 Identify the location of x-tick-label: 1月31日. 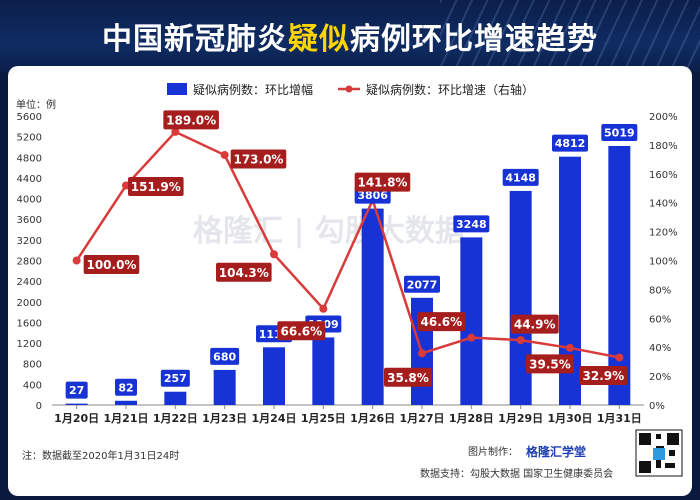
(619, 418).